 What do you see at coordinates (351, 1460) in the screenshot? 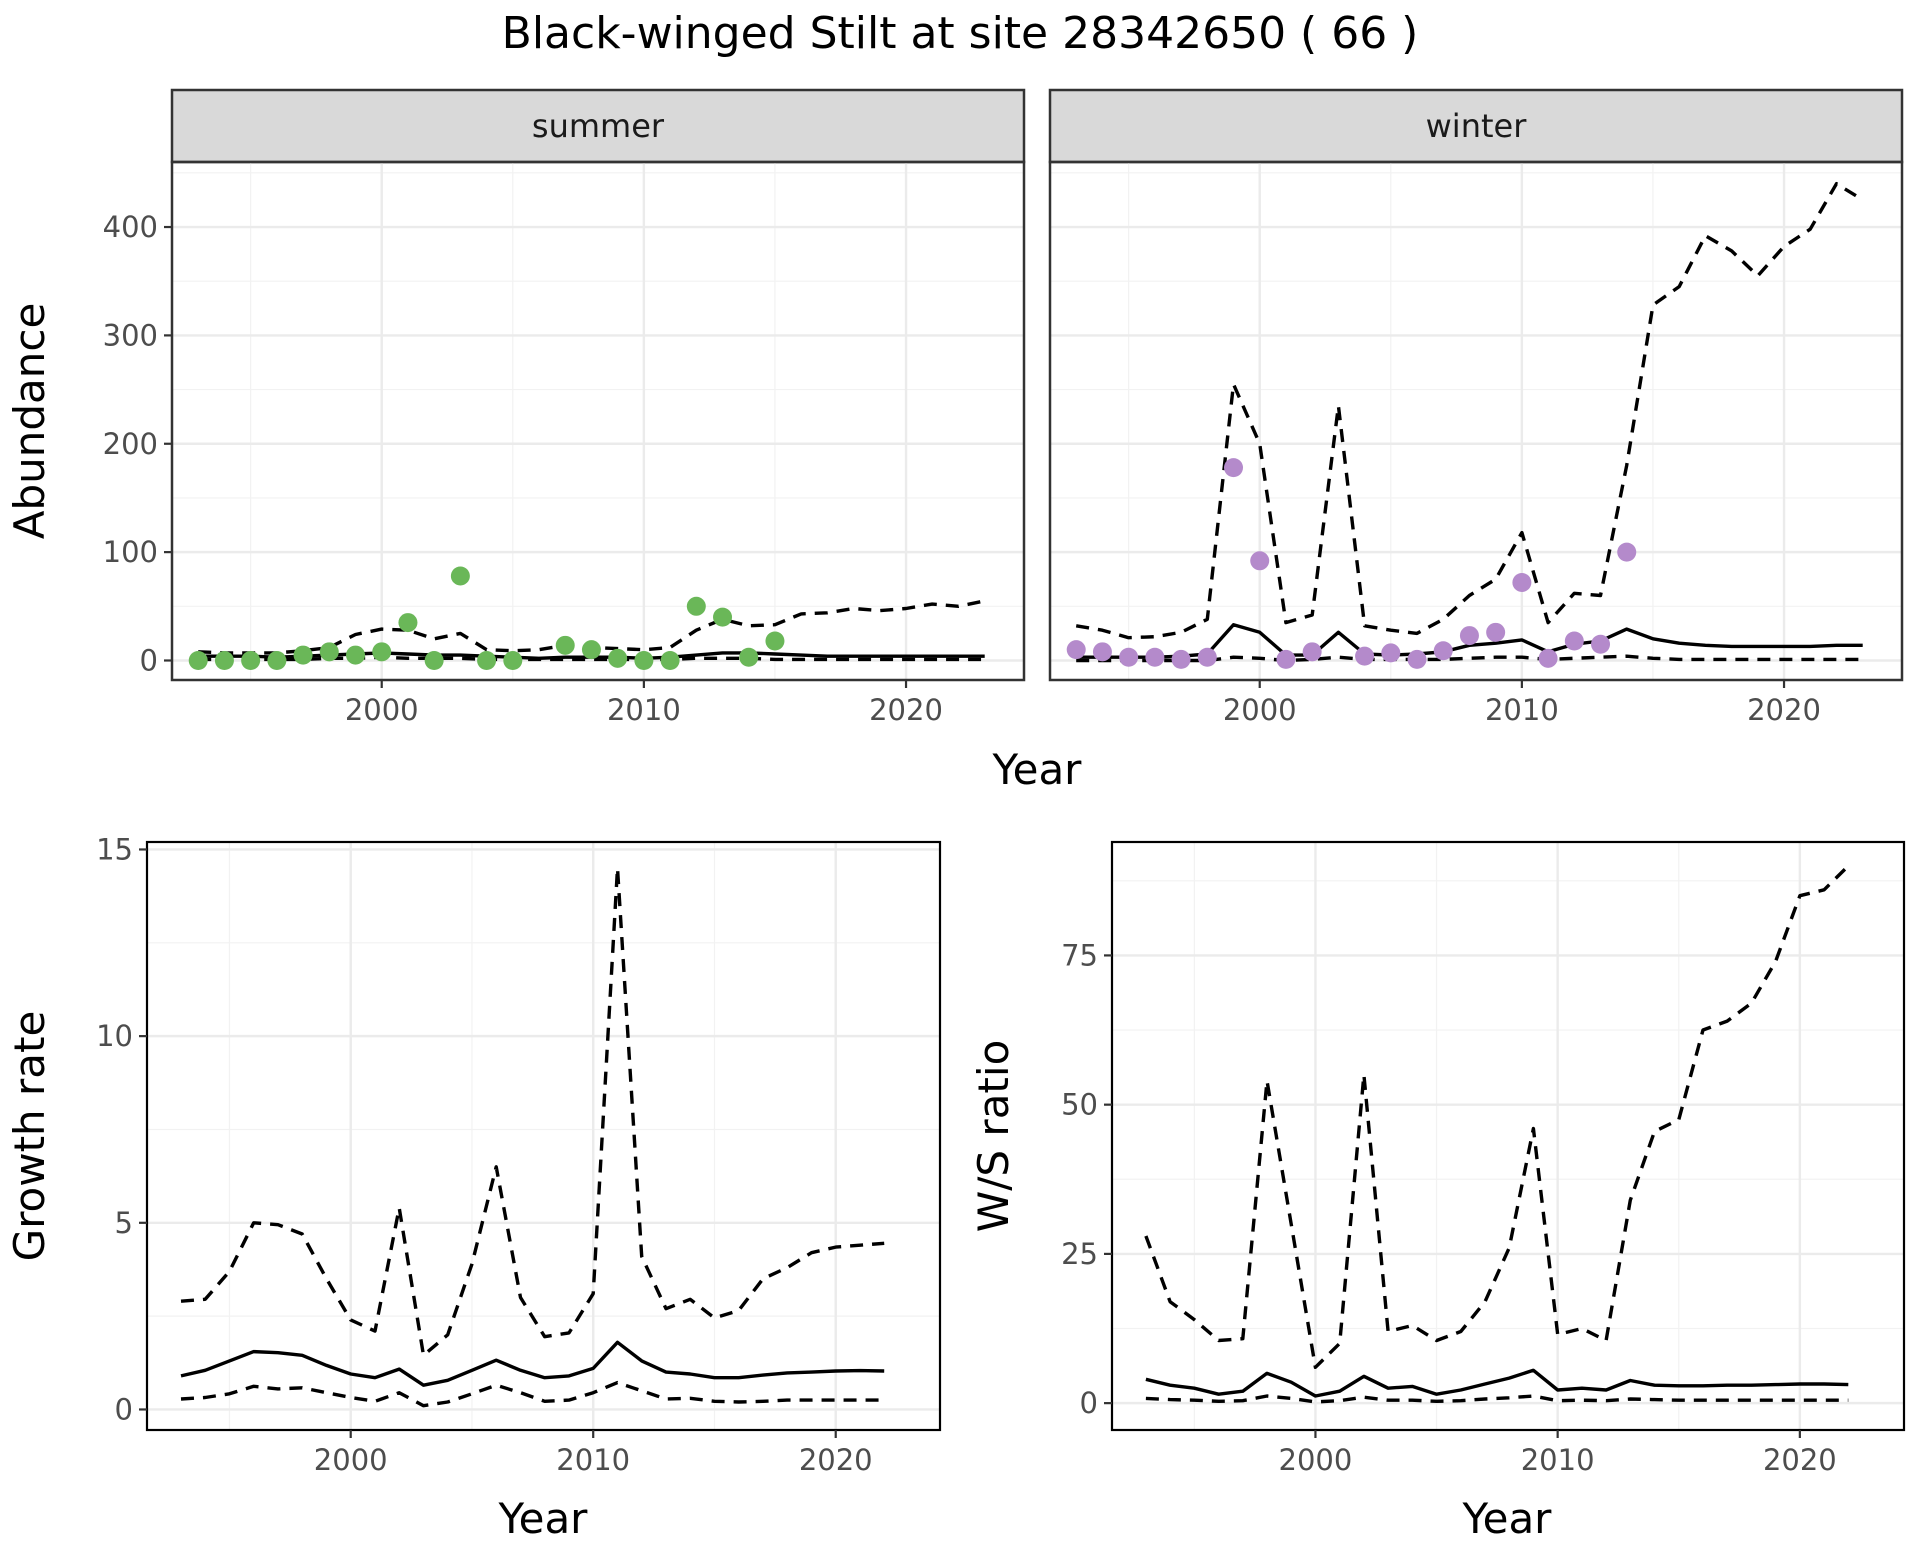
I see `growth-x-tick-label: 2000` at bounding box center [351, 1460].